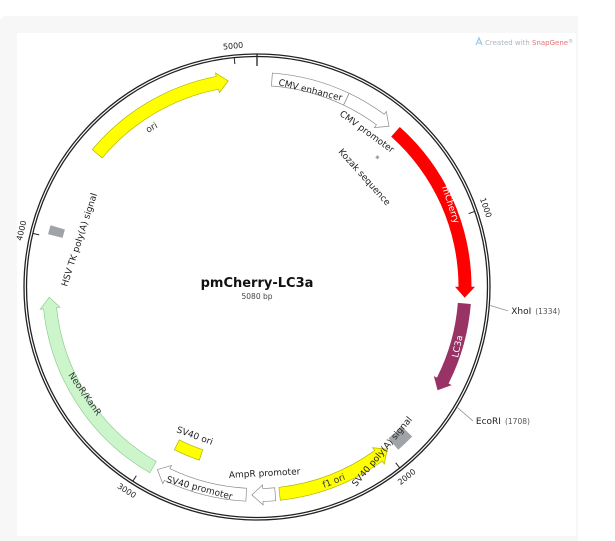 The image size is (615, 541). What do you see at coordinates (264, 495) in the screenshot?
I see `feature-ampr-promoter` at bounding box center [264, 495].